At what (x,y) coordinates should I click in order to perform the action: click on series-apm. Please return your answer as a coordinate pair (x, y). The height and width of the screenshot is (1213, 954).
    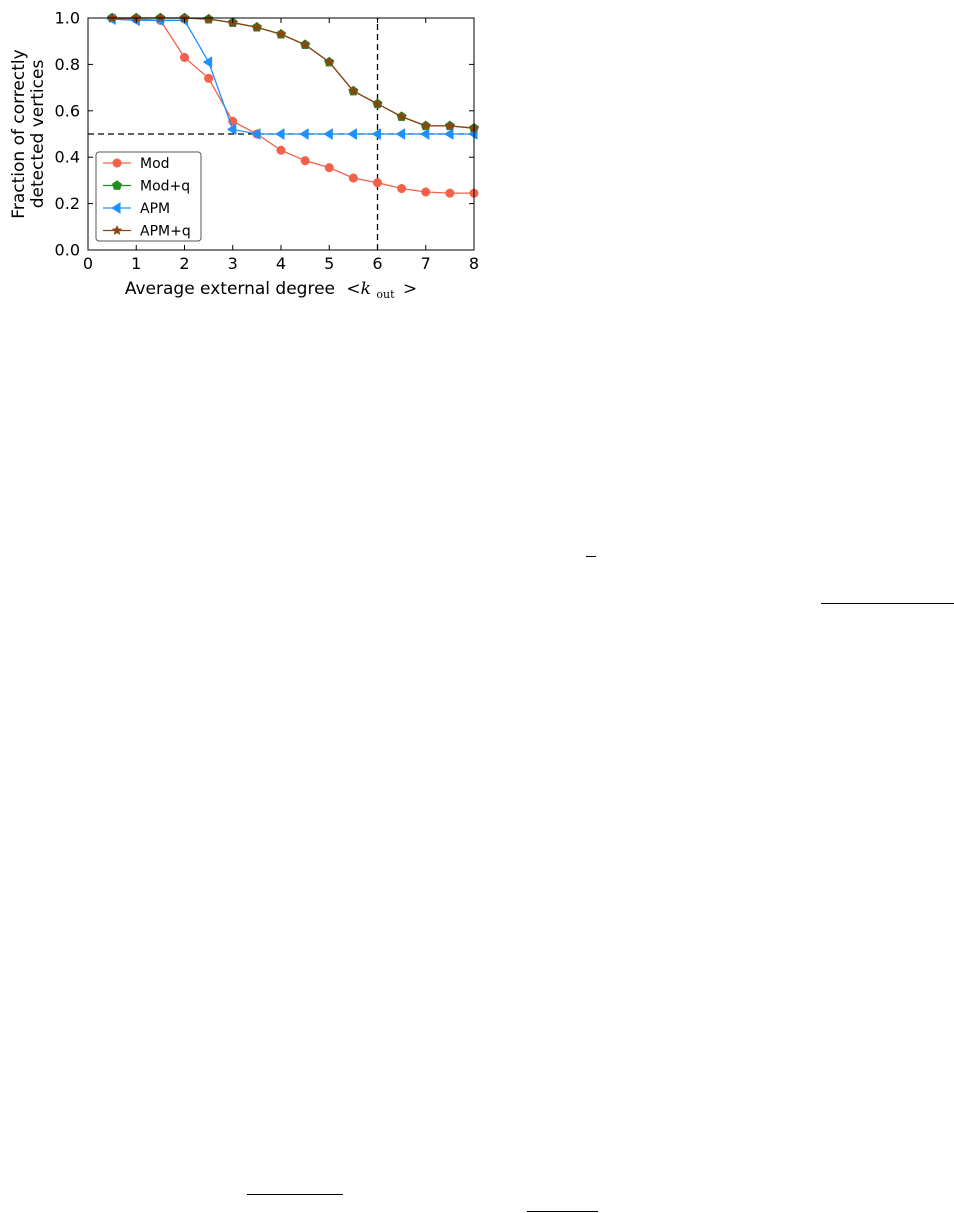
    Looking at the image, I should click on (292, 76).